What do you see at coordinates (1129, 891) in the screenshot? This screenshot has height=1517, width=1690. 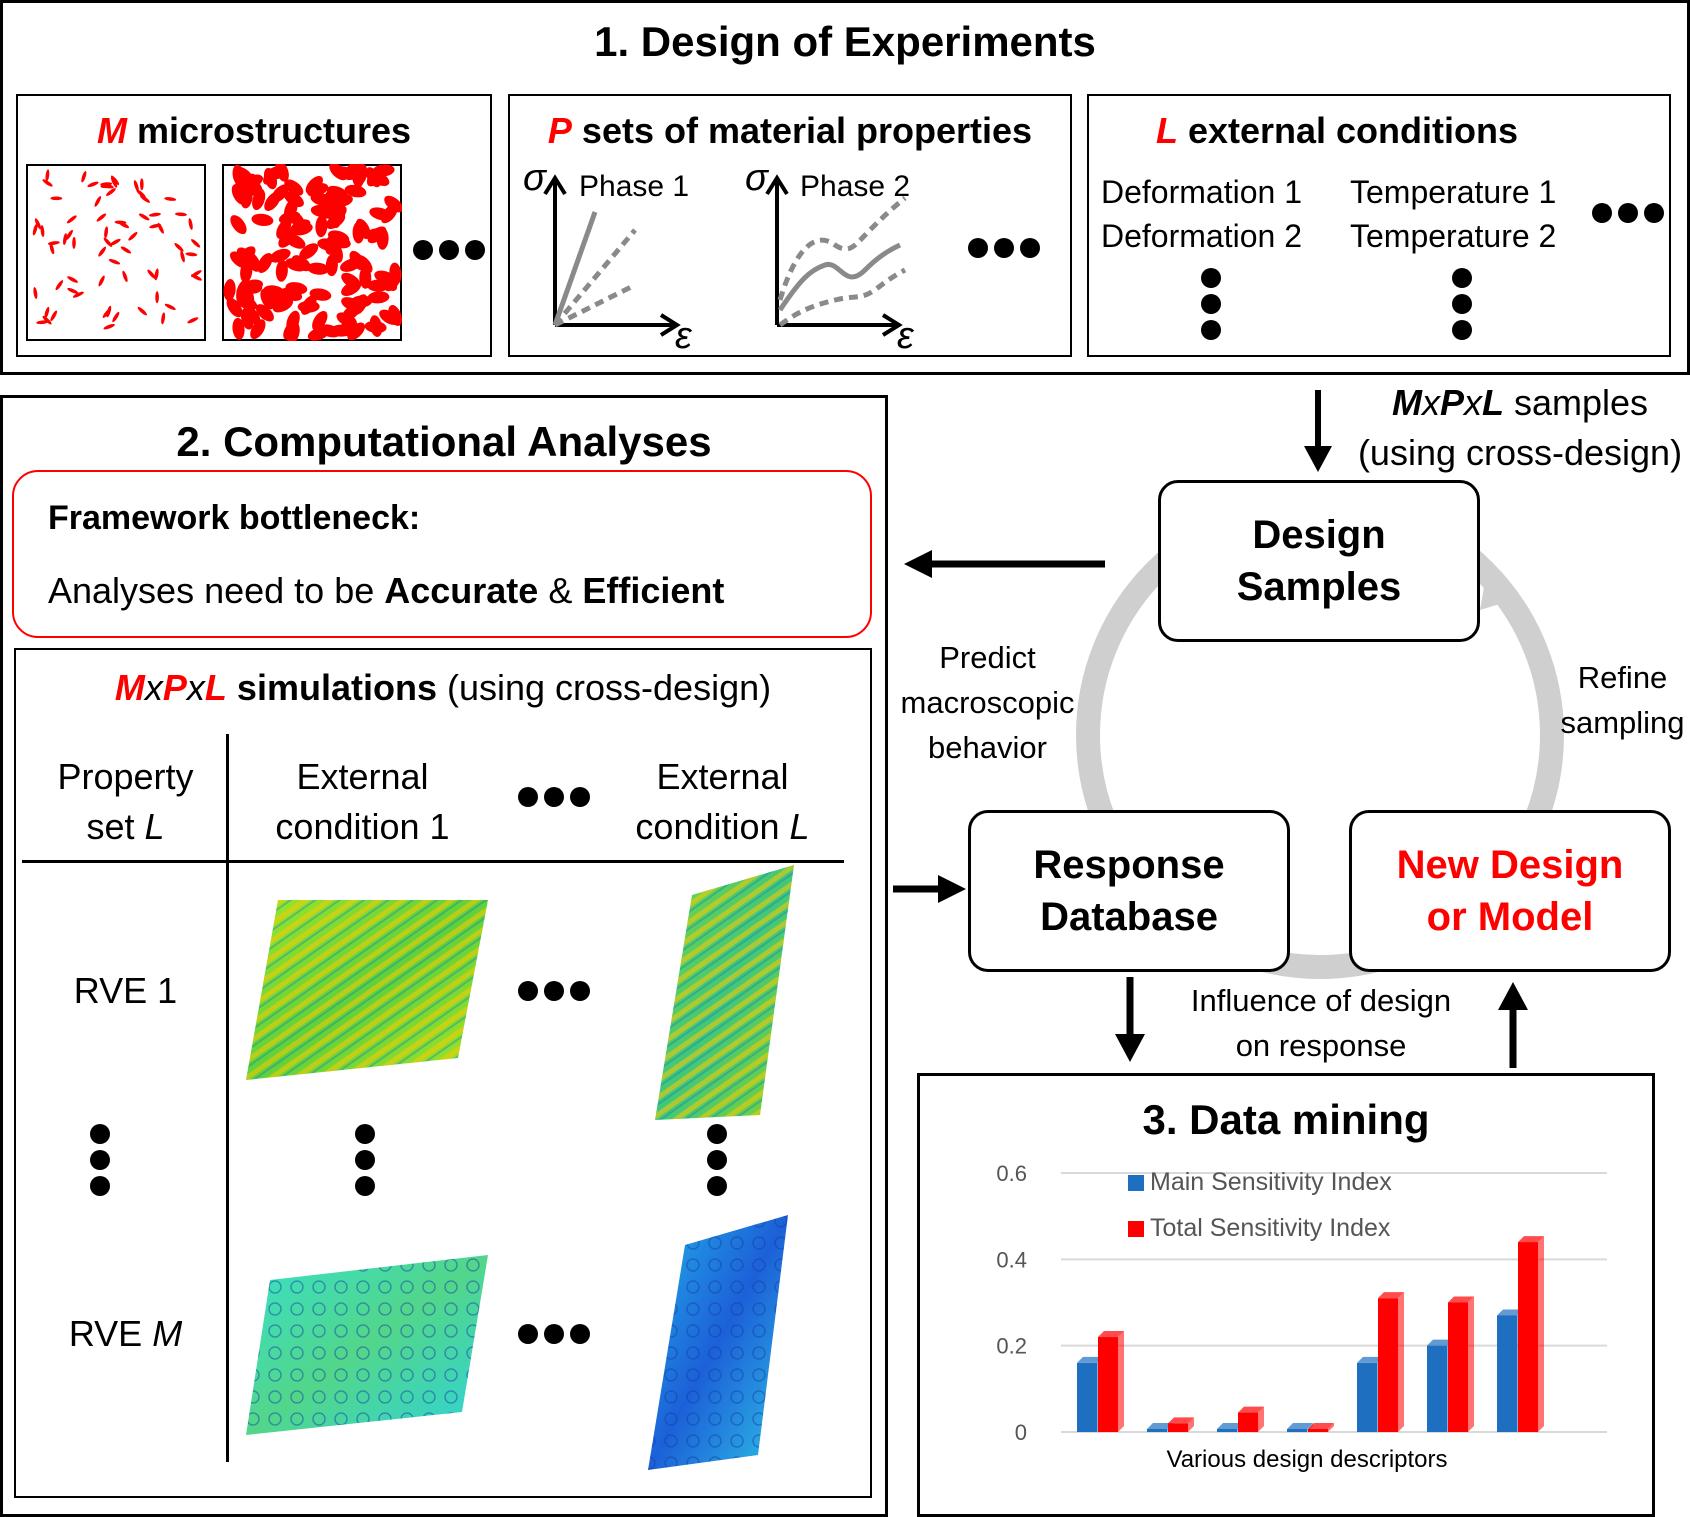 I see `response-database-box: Response Database` at bounding box center [1129, 891].